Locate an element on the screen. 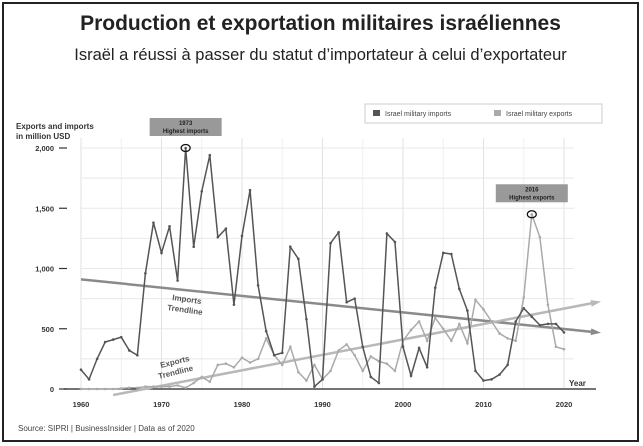  highlight-circle is located at coordinates (185, 148).